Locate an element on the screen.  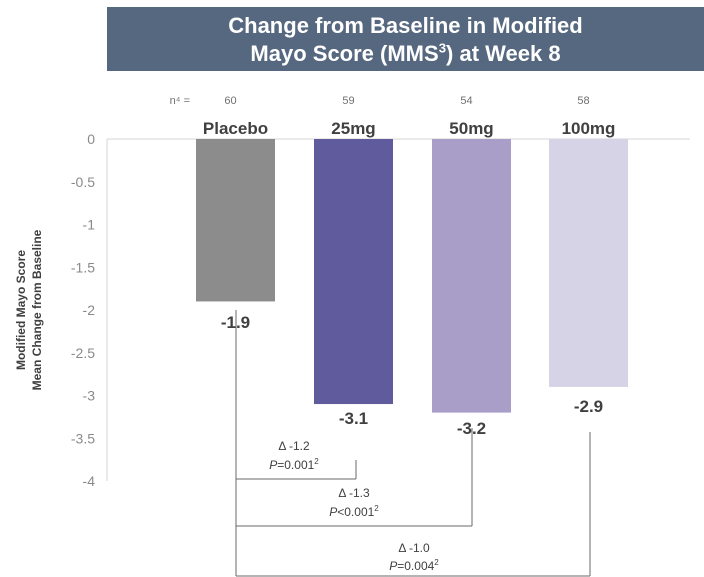
y-tick-label: 0 is located at coordinates (91, 139).